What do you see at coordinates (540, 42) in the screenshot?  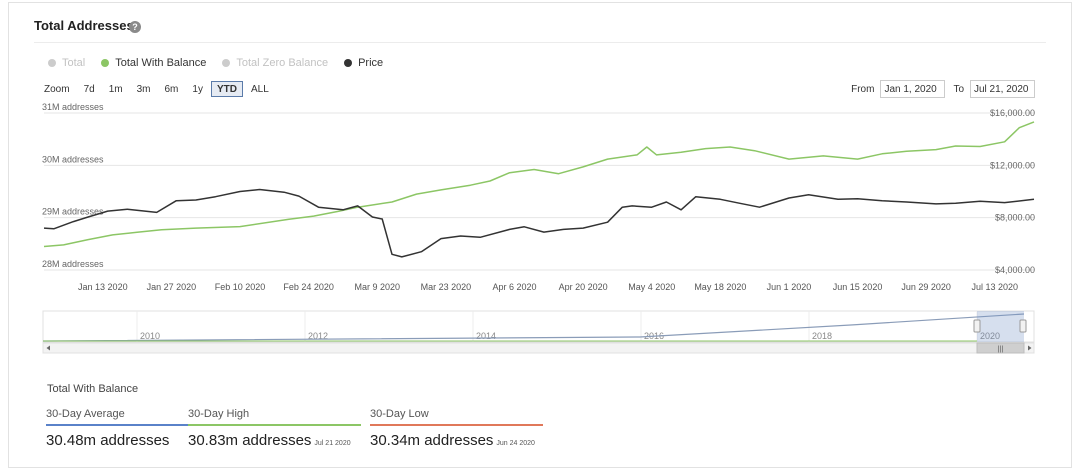 I see `title-divider` at bounding box center [540, 42].